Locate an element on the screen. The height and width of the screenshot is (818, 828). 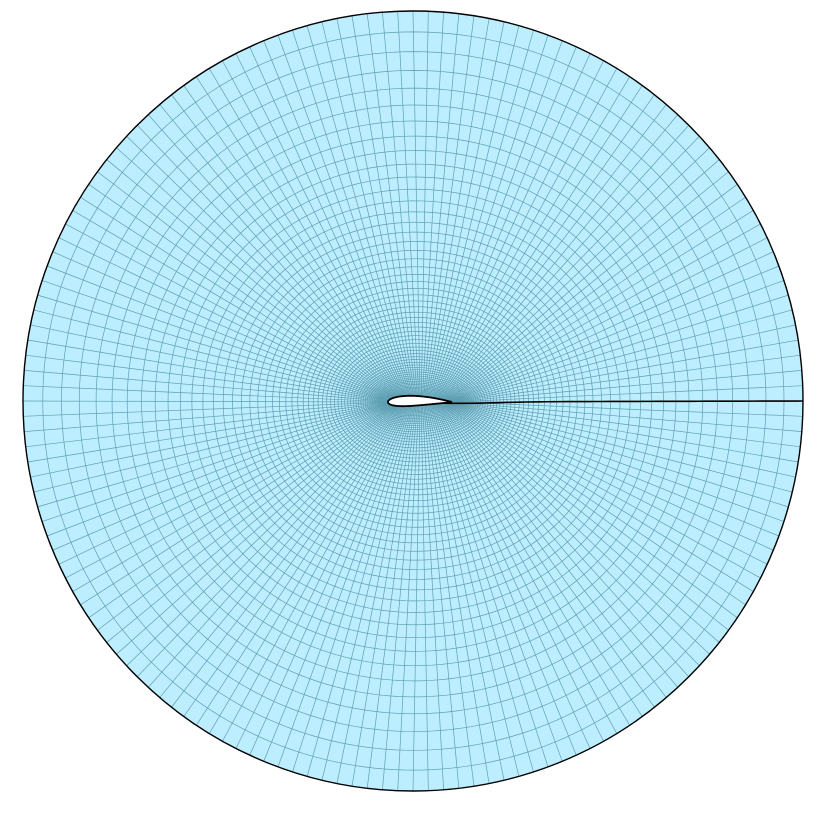
wake-cut-line is located at coordinates (595, 402).